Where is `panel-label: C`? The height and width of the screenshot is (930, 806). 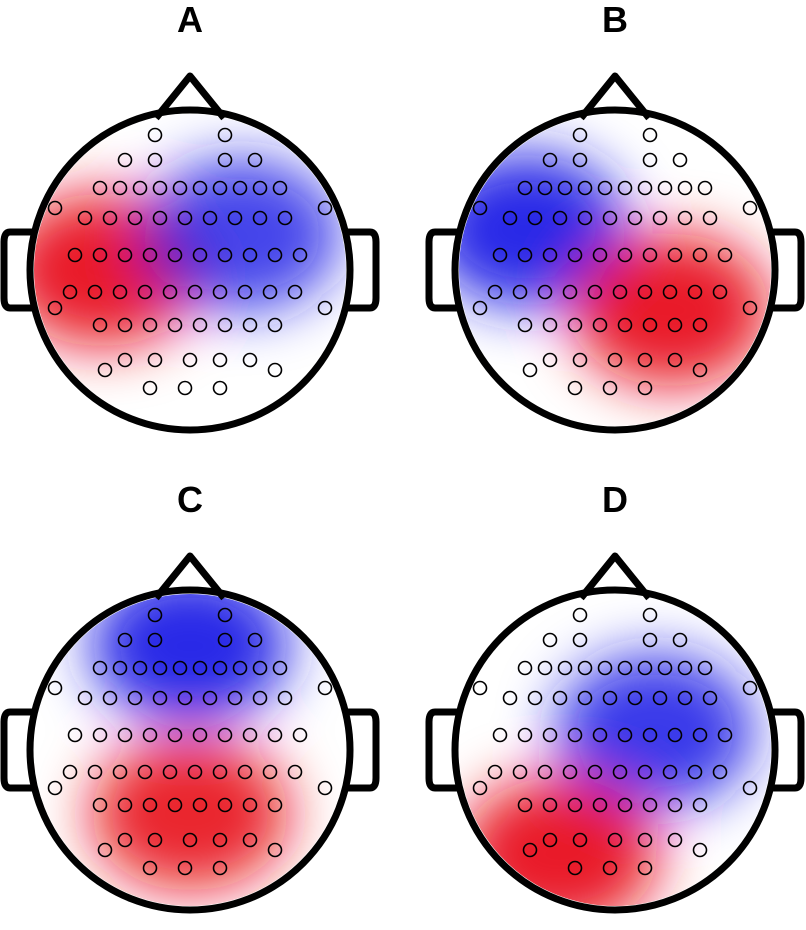
panel-label: C is located at coordinates (190, 499).